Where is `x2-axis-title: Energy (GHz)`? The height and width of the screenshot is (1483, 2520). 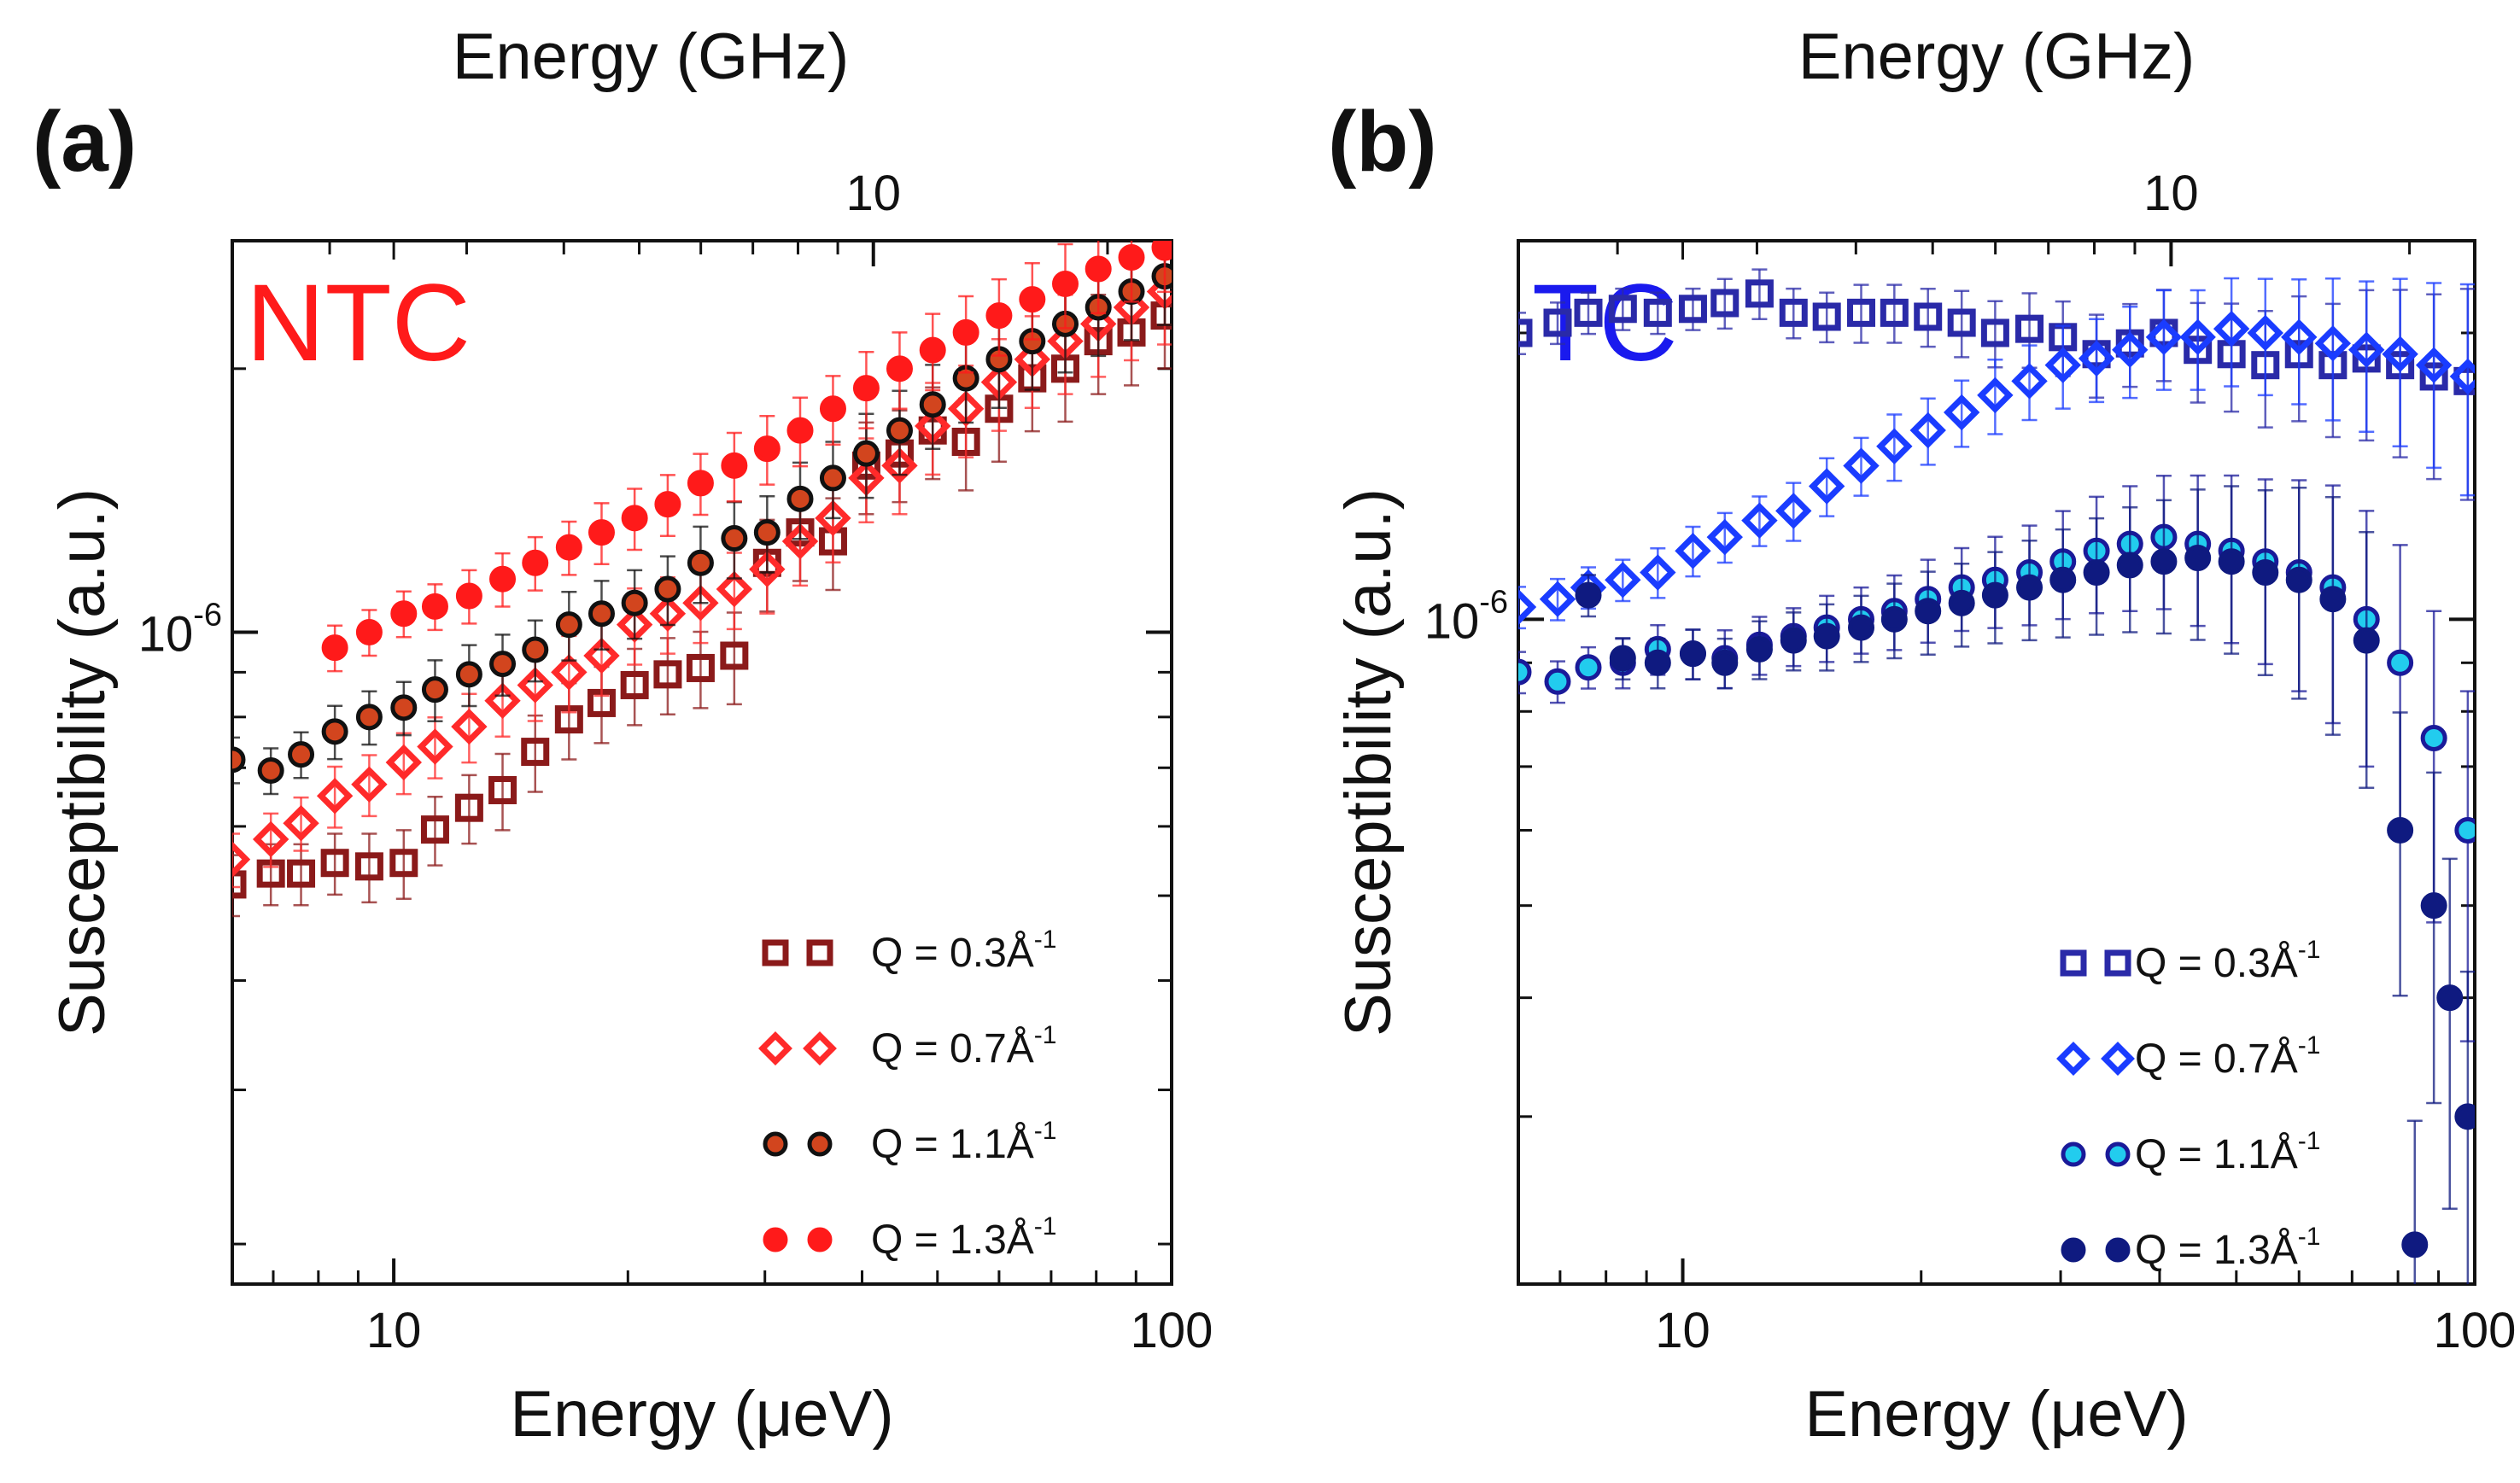
x2-axis-title: Energy (GHz) is located at coordinates (652, 56).